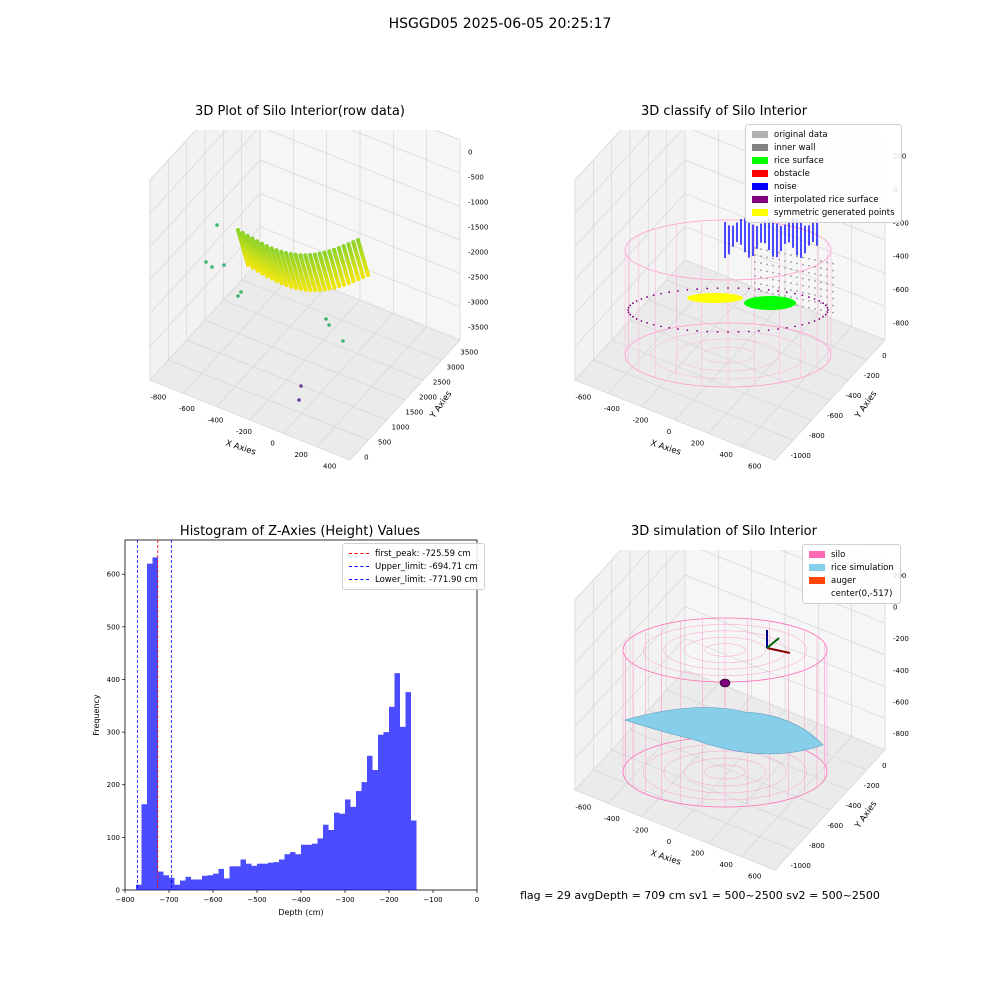 This screenshot has width=1000, height=1000. I want to click on simulation-scene, so click(725, 712).